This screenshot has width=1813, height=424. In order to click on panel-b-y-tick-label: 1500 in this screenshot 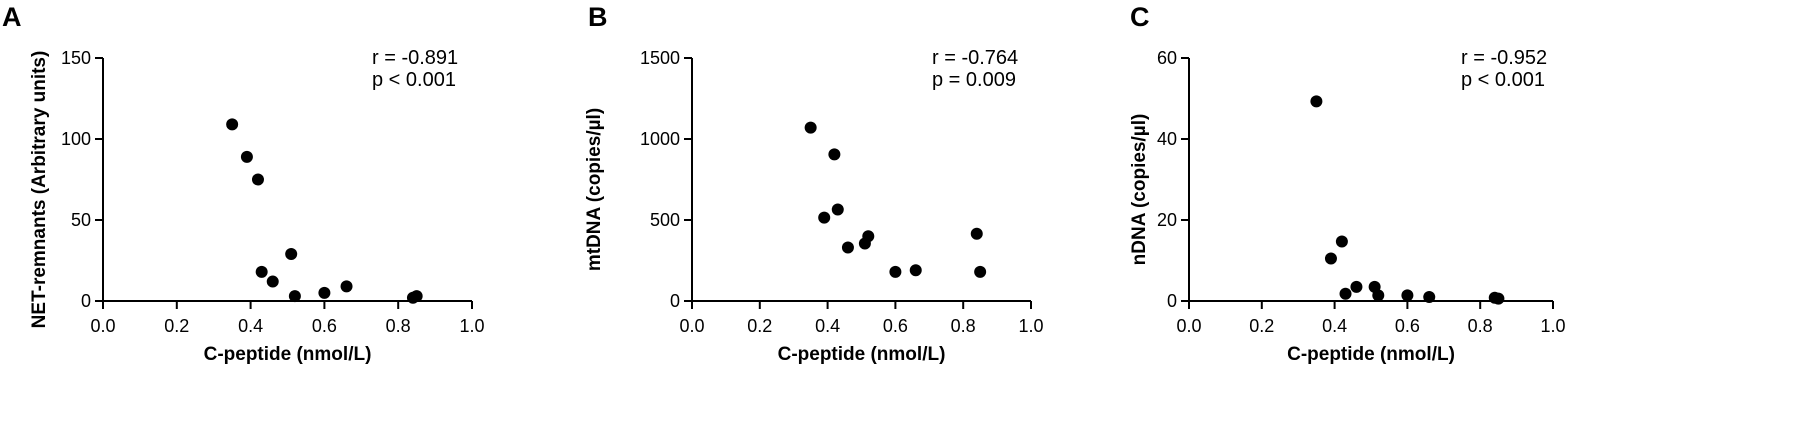, I will do `click(660, 58)`.